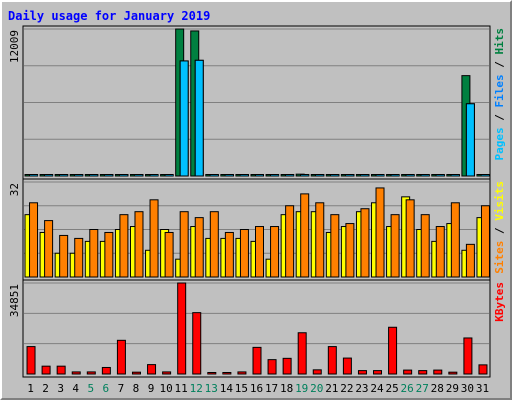 This screenshot has width=512, height=400. I want to click on legend-item: Sites, so click(499, 257).